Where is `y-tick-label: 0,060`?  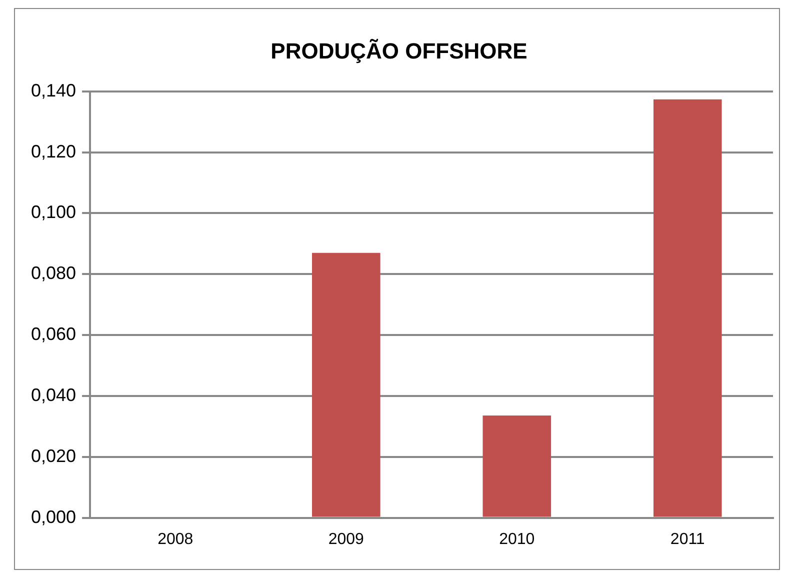 y-tick-label: 0,060 is located at coordinates (53, 334).